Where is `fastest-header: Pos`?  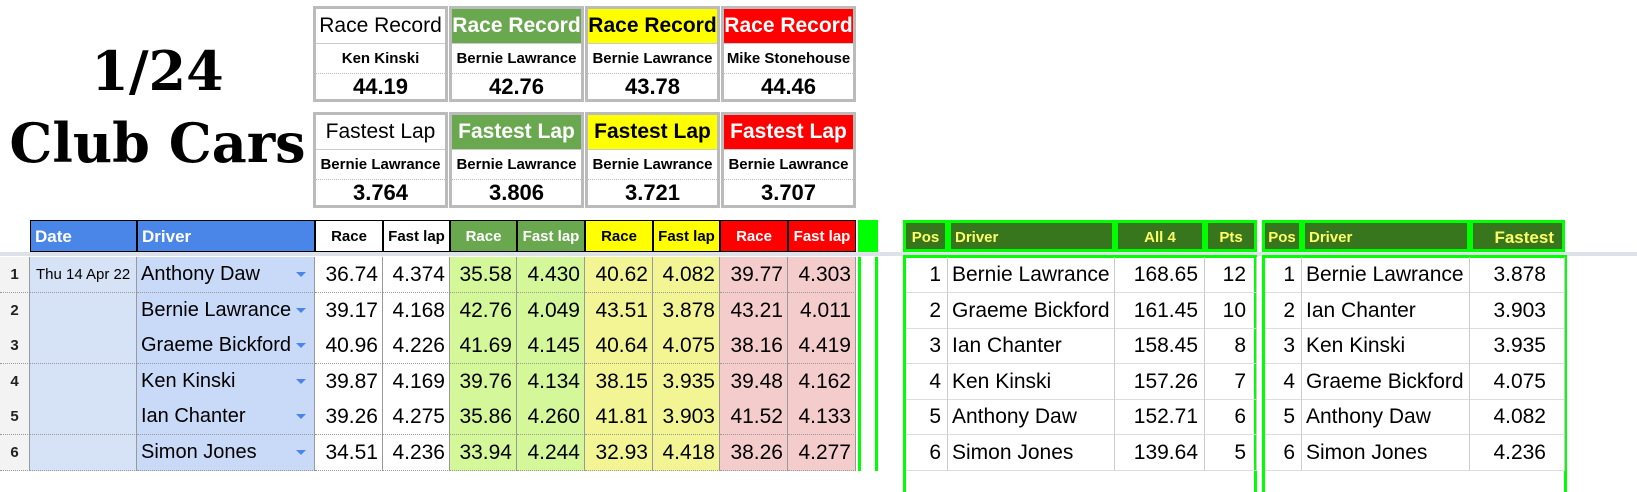 fastest-header: Pos is located at coordinates (1282, 236).